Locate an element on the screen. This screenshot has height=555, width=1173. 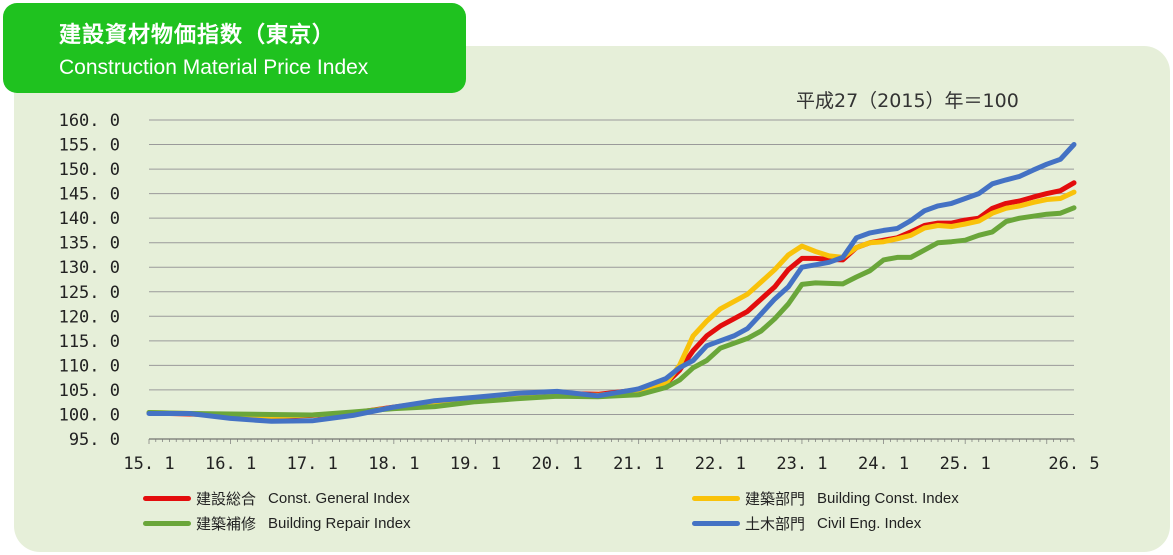
legend-label-jp: 土木部門 is located at coordinates (775, 524).